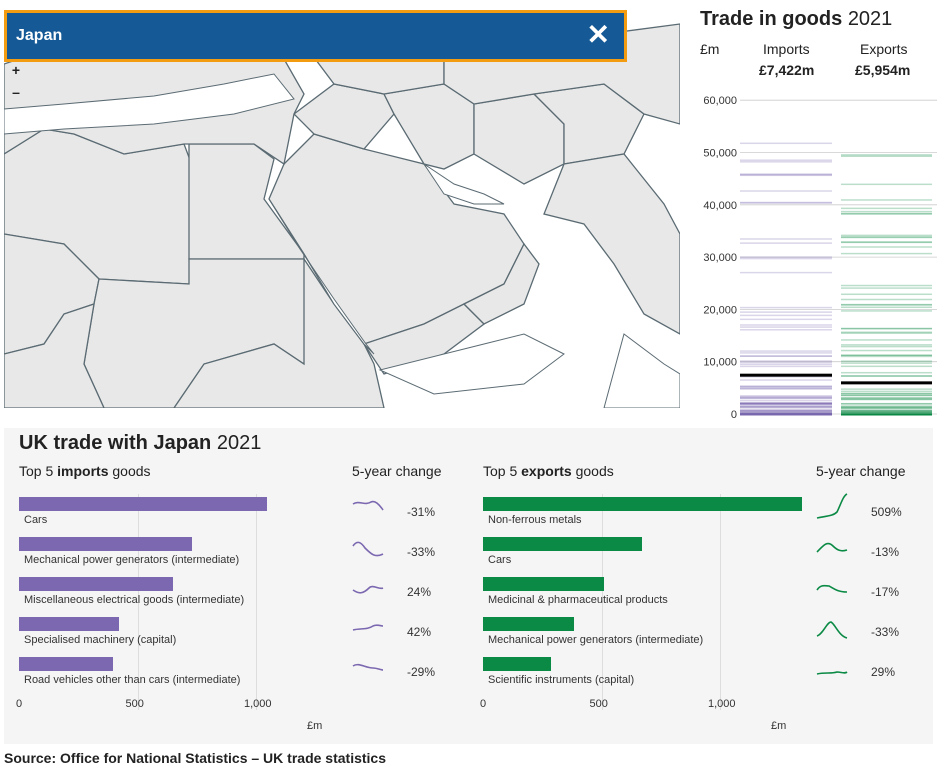 Image resolution: width=937 pixels, height=775 pixels. Describe the element at coordinates (16, 92) in the screenshot. I see `zoom-out-button: –` at that location.